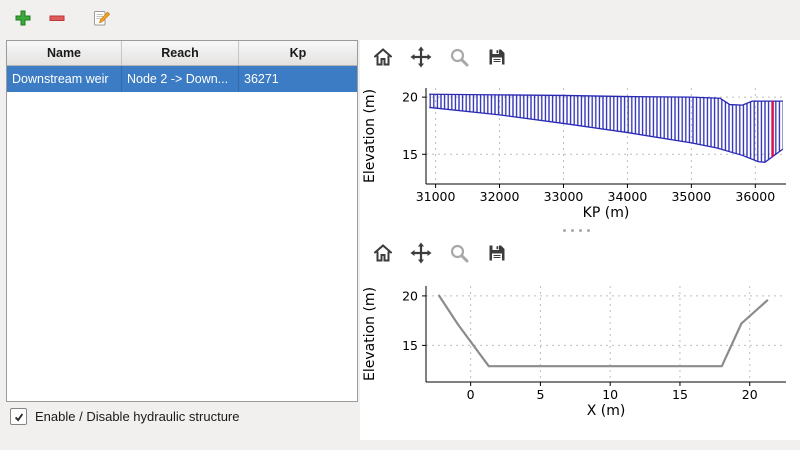 The height and width of the screenshot is (450, 800). What do you see at coordinates (64, 79) in the screenshot?
I see `cell-name: Downstream weir` at bounding box center [64, 79].